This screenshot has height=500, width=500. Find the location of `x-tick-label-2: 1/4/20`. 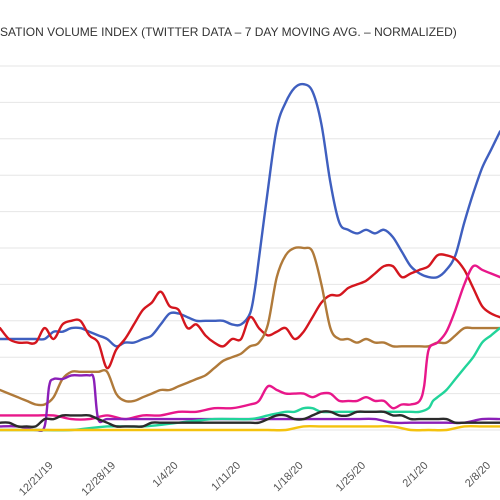

x-tick-label-2: 1/4/20 is located at coordinates (166, 475).